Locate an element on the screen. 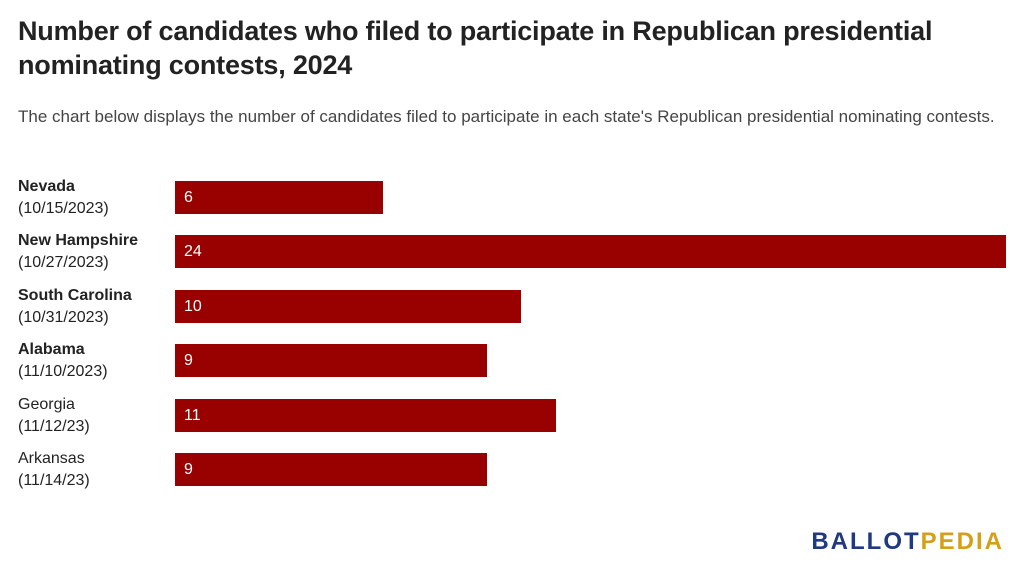  ballotpedia-logo: BALLOTPEDIA is located at coordinates (907, 542).